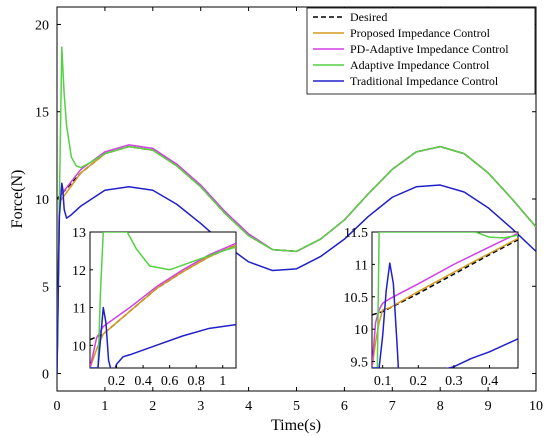  I want to click on x-tick-label: 3, so click(200, 406).